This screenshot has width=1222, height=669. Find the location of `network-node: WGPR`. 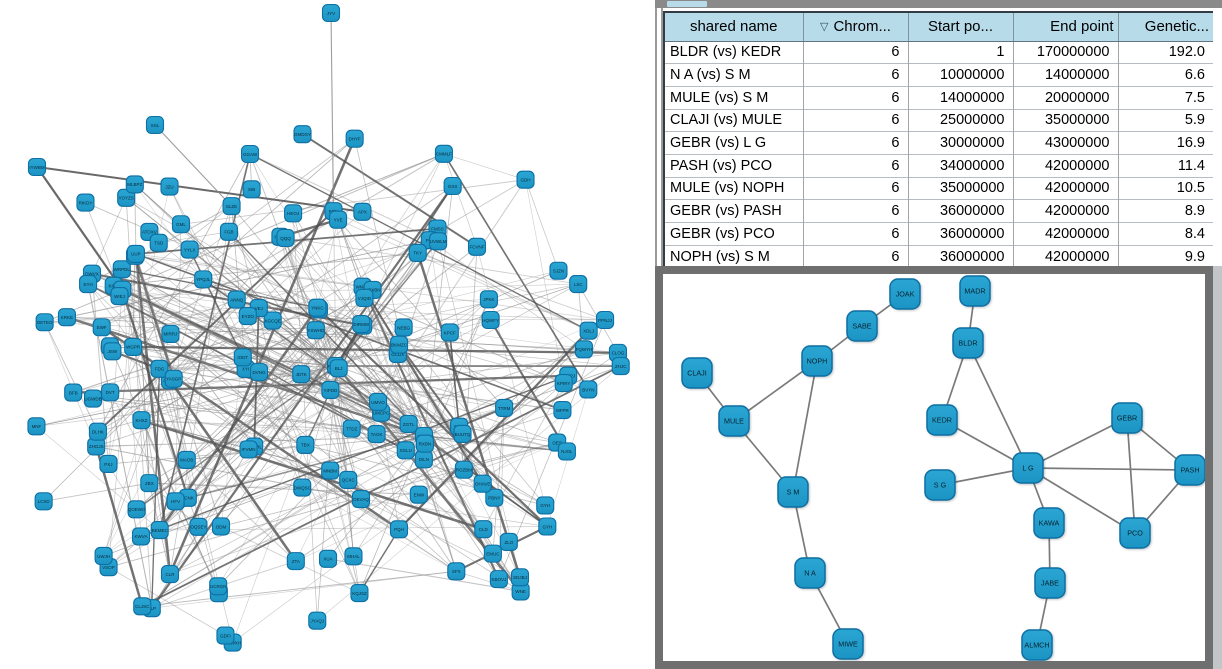

network-node: WGPR is located at coordinates (133, 346).